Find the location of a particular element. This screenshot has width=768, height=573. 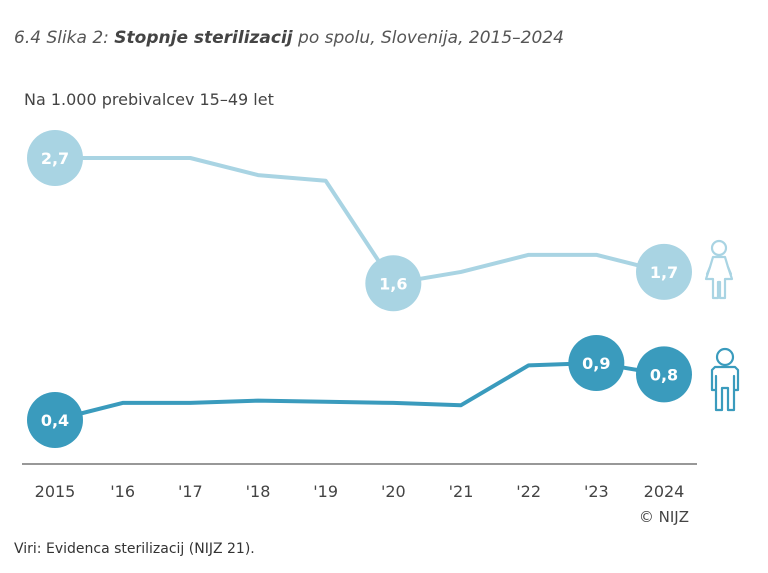

x-tick-label: 2015 is located at coordinates (55, 491).